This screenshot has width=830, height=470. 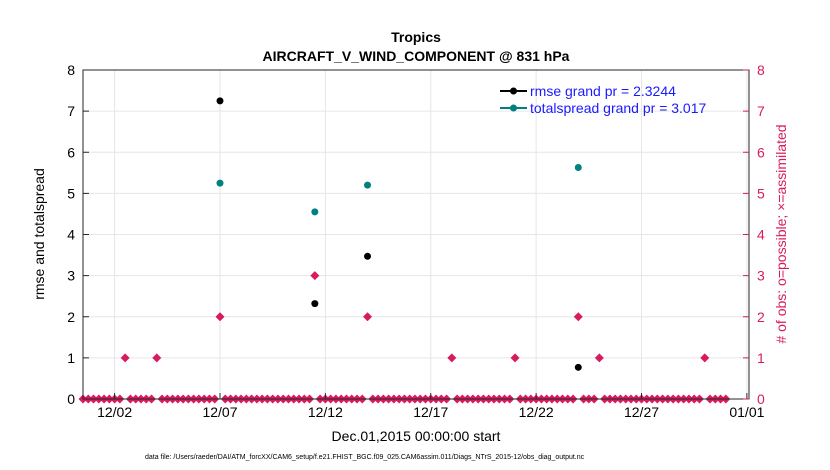 I want to click on y-tick-label-right: 4, so click(x=761, y=235).